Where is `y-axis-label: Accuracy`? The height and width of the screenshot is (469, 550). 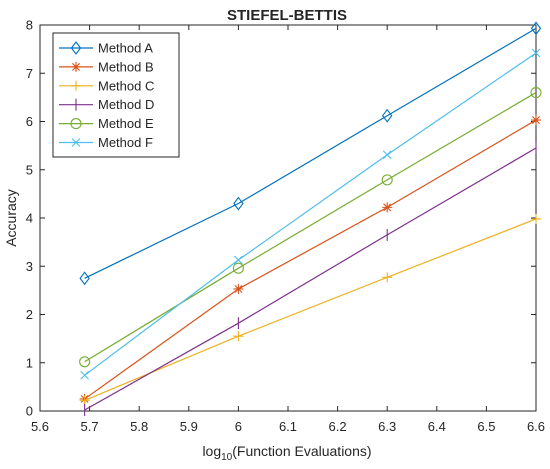 y-axis-label: Accuracy is located at coordinates (11, 218).